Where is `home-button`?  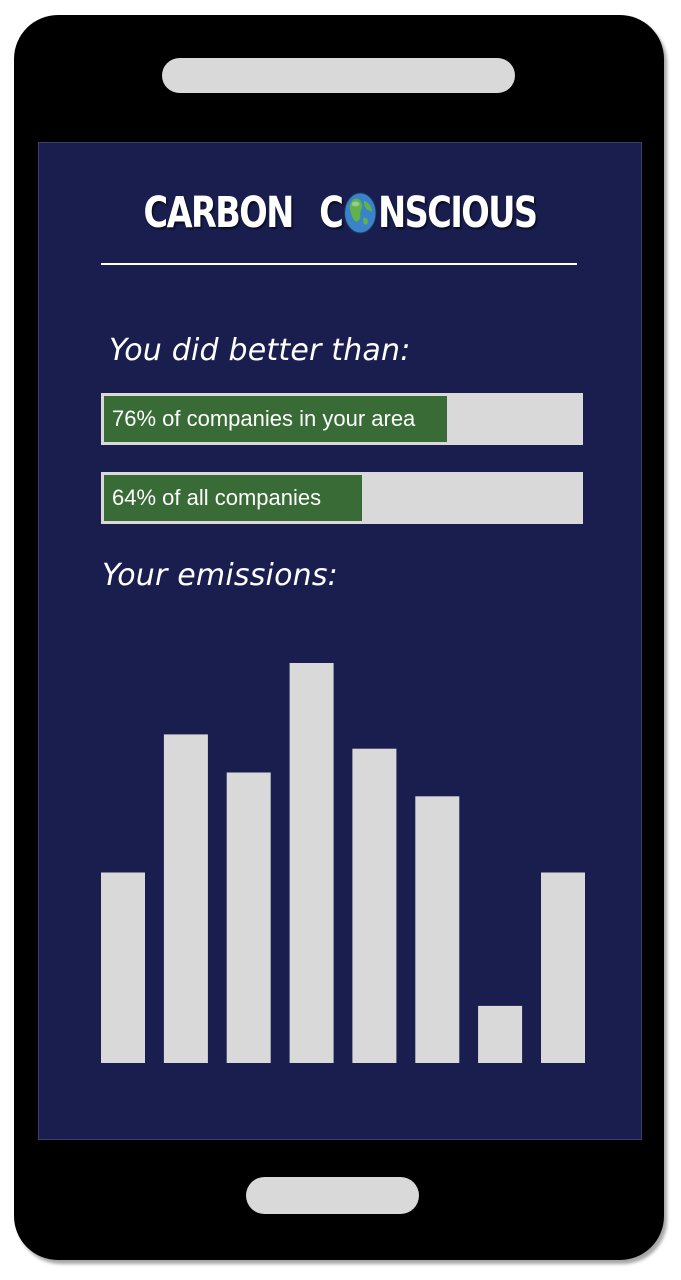
home-button is located at coordinates (332, 1195).